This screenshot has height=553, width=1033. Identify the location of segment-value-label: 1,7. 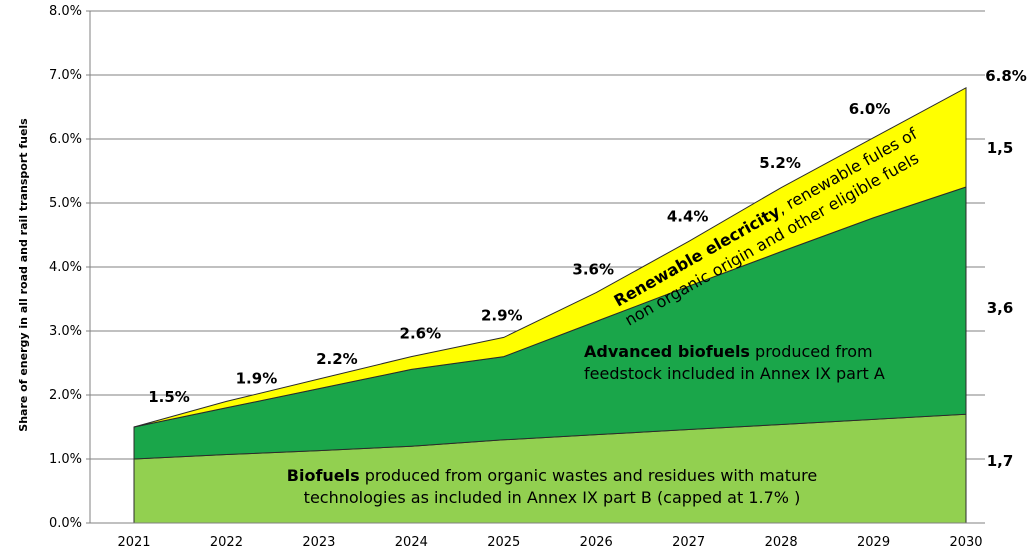
(1000, 461).